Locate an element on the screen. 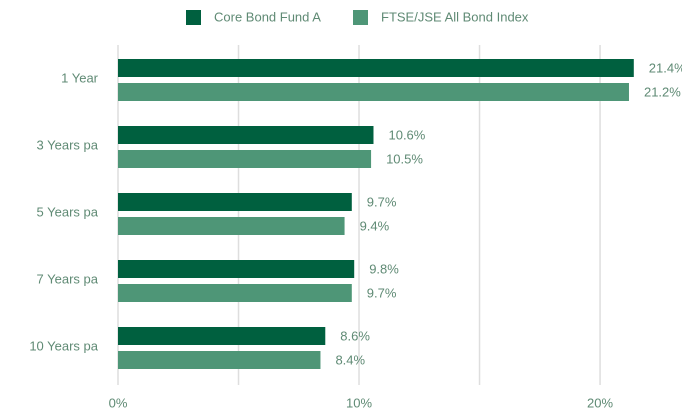  y-tick-label: 10 Years pa is located at coordinates (63, 345).